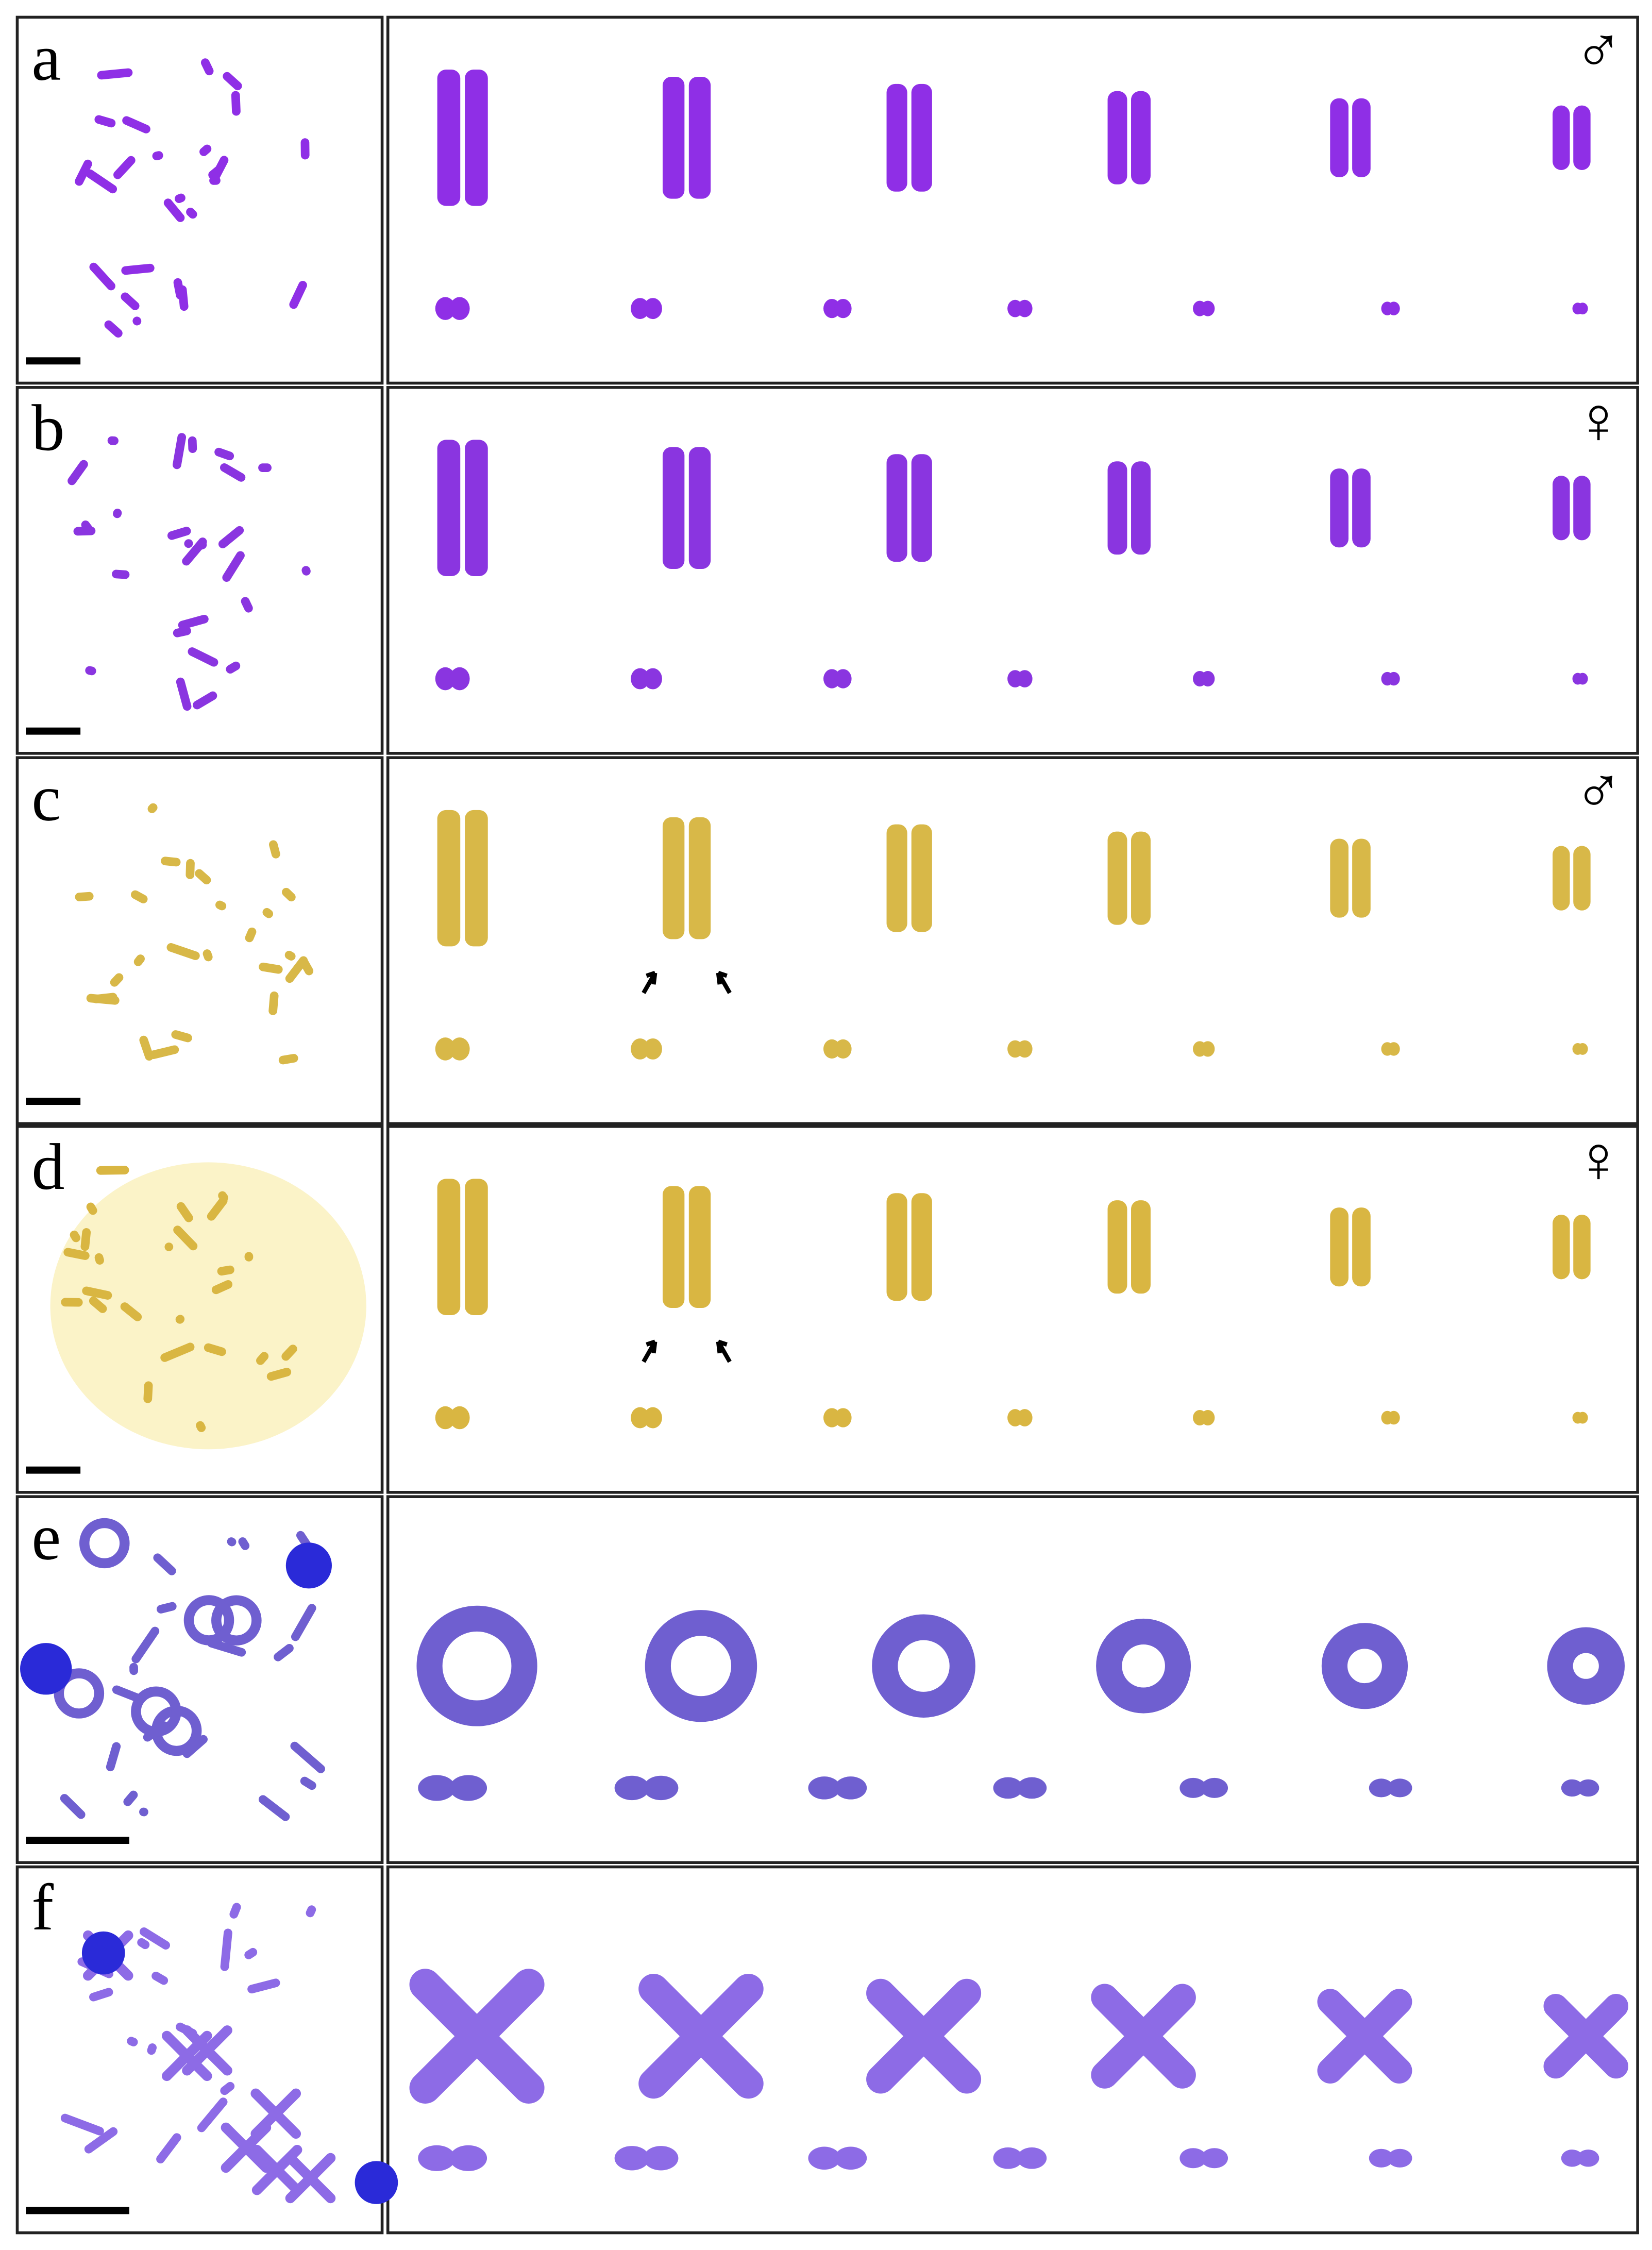 Image resolution: width=1652 pixels, height=2250 pixels. I want to click on karyotype-frame, so click(1012, 570).